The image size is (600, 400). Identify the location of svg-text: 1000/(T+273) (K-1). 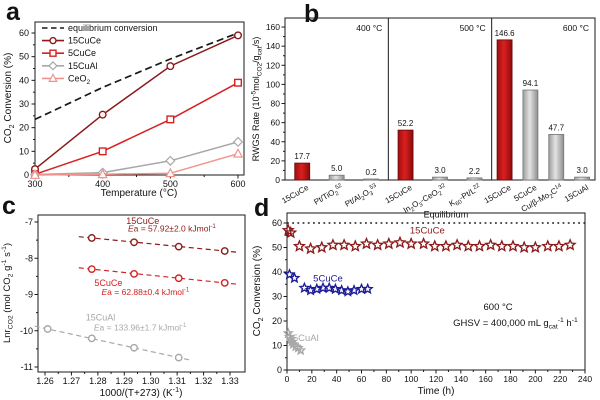
(141, 392).